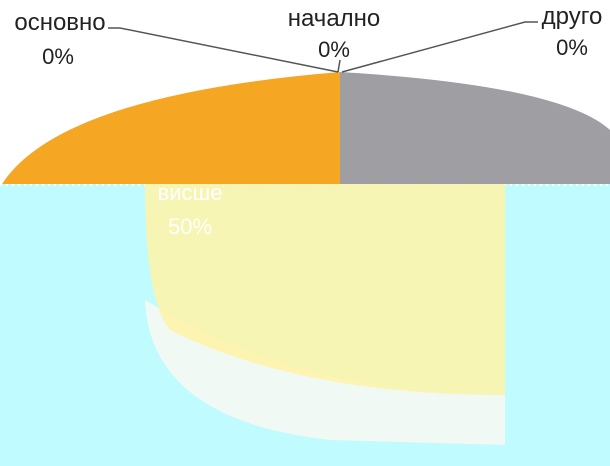  What do you see at coordinates (223, 50) in the screenshot?
I see `leader-line-osnovno` at bounding box center [223, 50].